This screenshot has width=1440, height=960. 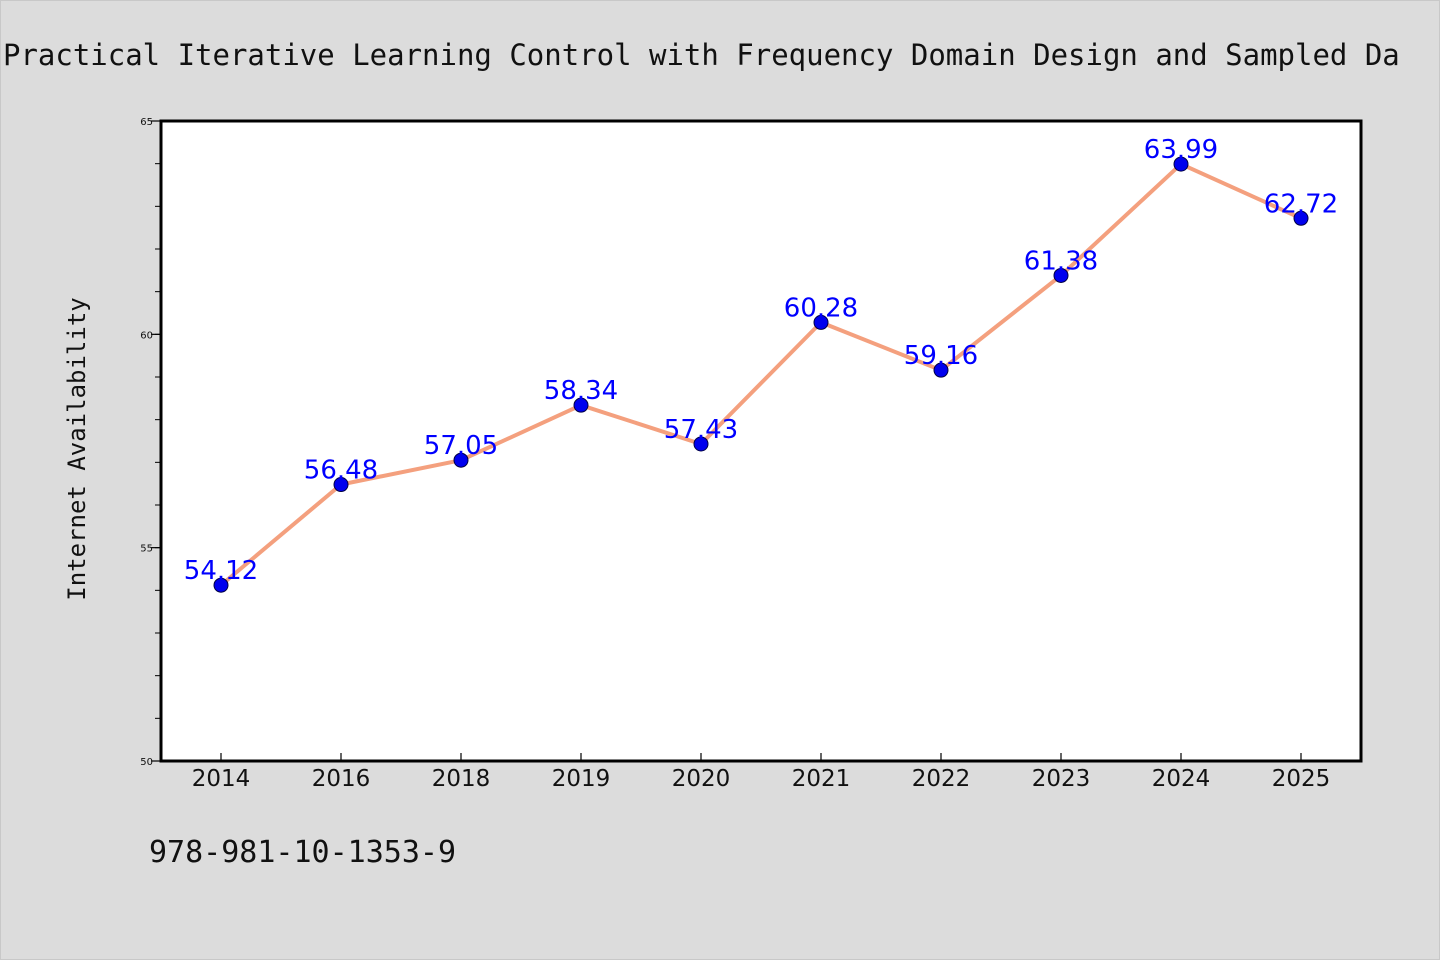 What do you see at coordinates (1301, 204) in the screenshot?
I see `data-label: 62.72` at bounding box center [1301, 204].